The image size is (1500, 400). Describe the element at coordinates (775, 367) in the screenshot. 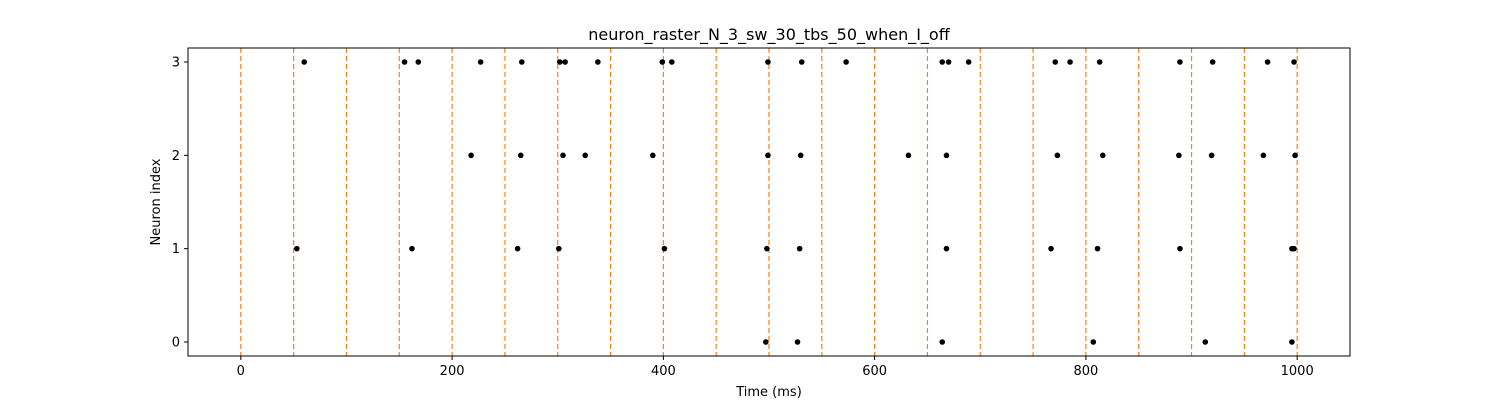

I see `x-axis-ticks: 0 200 400 600 800 1000` at that location.